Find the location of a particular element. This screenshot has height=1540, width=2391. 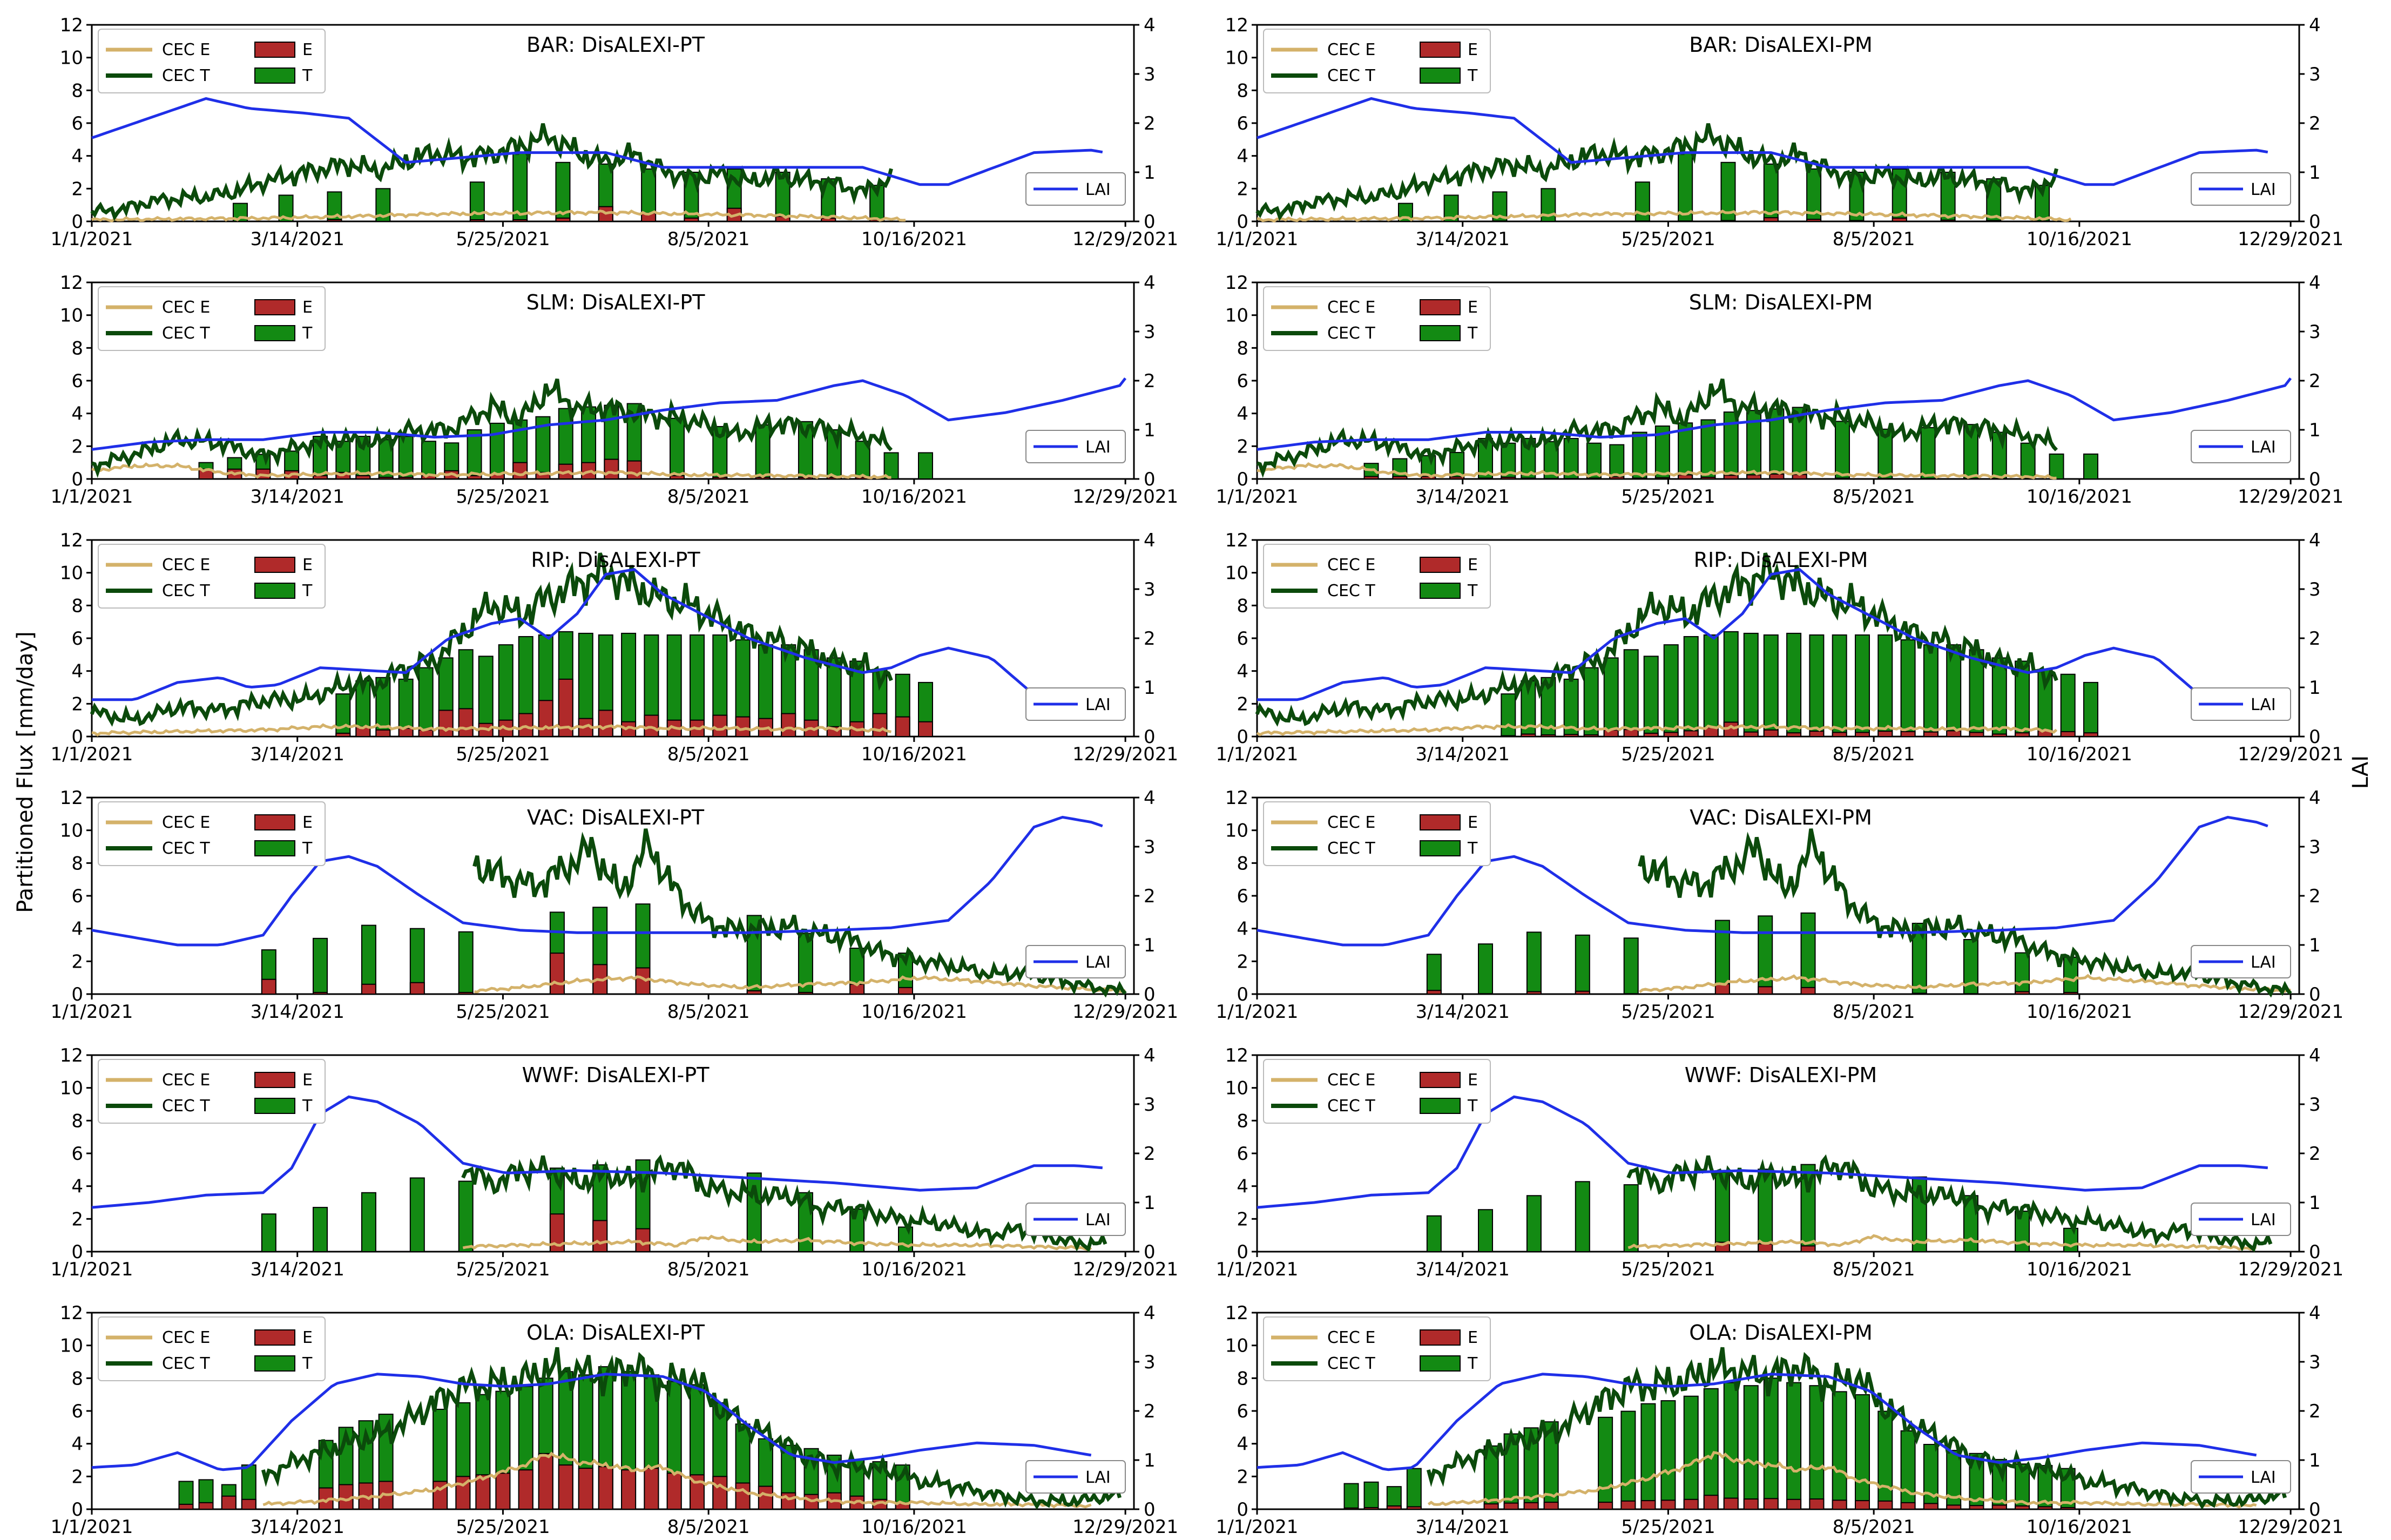

panel-title: WWF: DisALEXI-PT is located at coordinates (616, 1075).